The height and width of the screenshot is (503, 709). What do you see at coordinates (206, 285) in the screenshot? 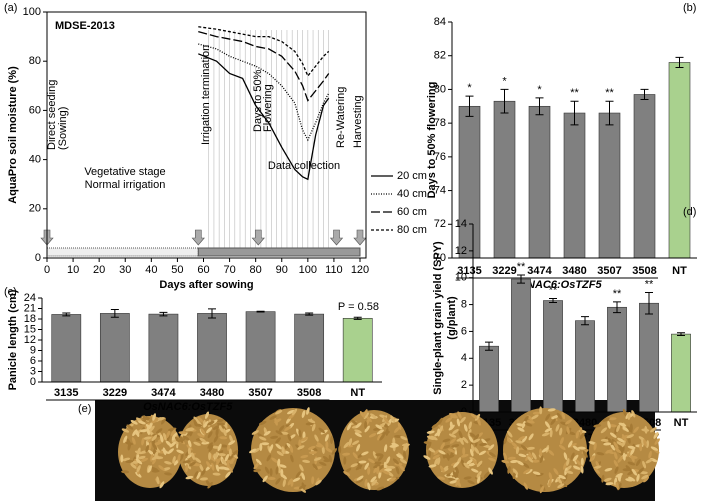
I see `x-axis-label: Days after sowing` at bounding box center [206, 285].